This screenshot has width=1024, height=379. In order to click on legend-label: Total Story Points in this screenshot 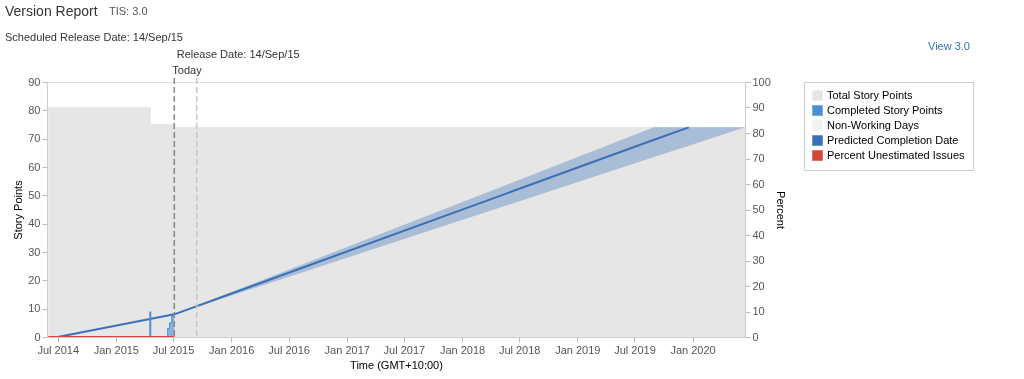, I will do `click(870, 94)`.